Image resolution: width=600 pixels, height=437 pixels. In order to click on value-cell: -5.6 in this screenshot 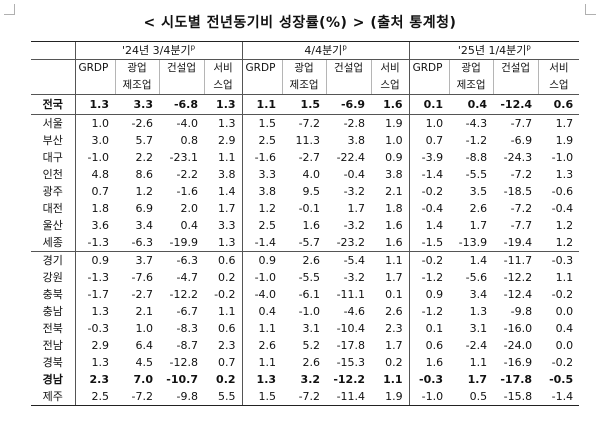, I will do `click(476, 277)`.